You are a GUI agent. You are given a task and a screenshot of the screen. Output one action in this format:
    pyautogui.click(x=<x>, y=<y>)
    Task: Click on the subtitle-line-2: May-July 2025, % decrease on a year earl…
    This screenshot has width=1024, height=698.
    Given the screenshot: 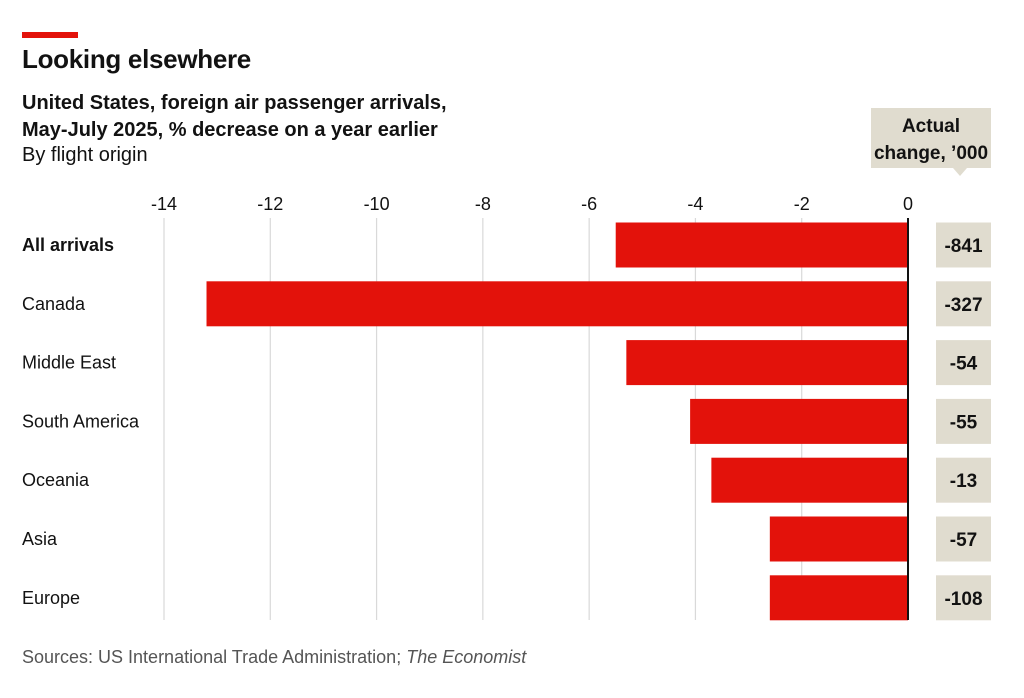 What is the action you would take?
    pyautogui.click(x=230, y=130)
    